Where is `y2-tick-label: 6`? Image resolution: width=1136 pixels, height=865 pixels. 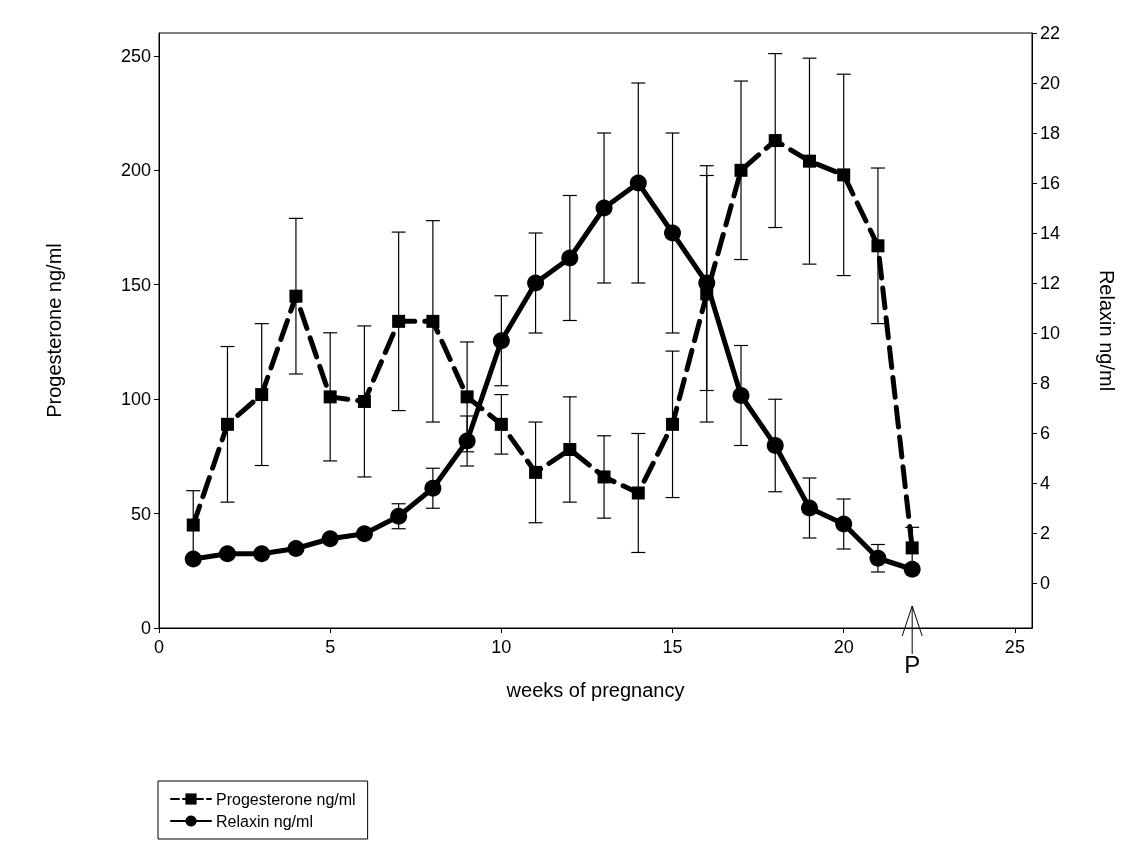 y2-tick-label: 6 is located at coordinates (1045, 433).